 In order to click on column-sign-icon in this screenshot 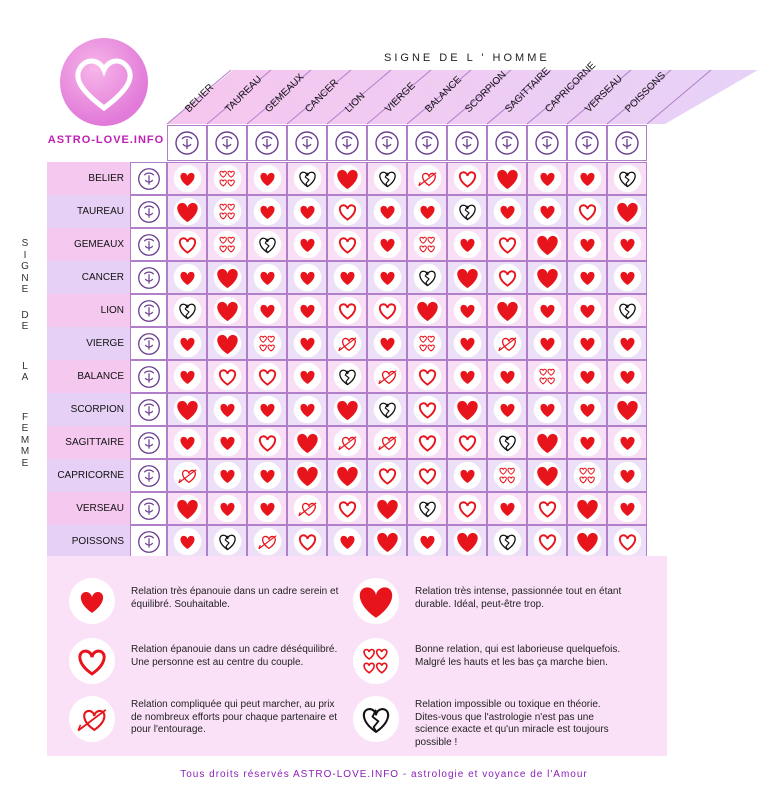, I will do `click(267, 143)`.